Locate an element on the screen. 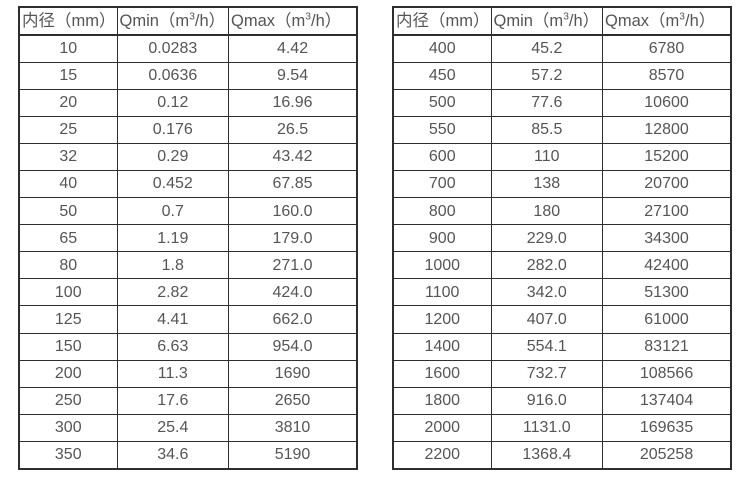 Image resolution: width=750 pixels, height=483 pixels. table-row: 1400 554.1 83121 is located at coordinates (562, 346).